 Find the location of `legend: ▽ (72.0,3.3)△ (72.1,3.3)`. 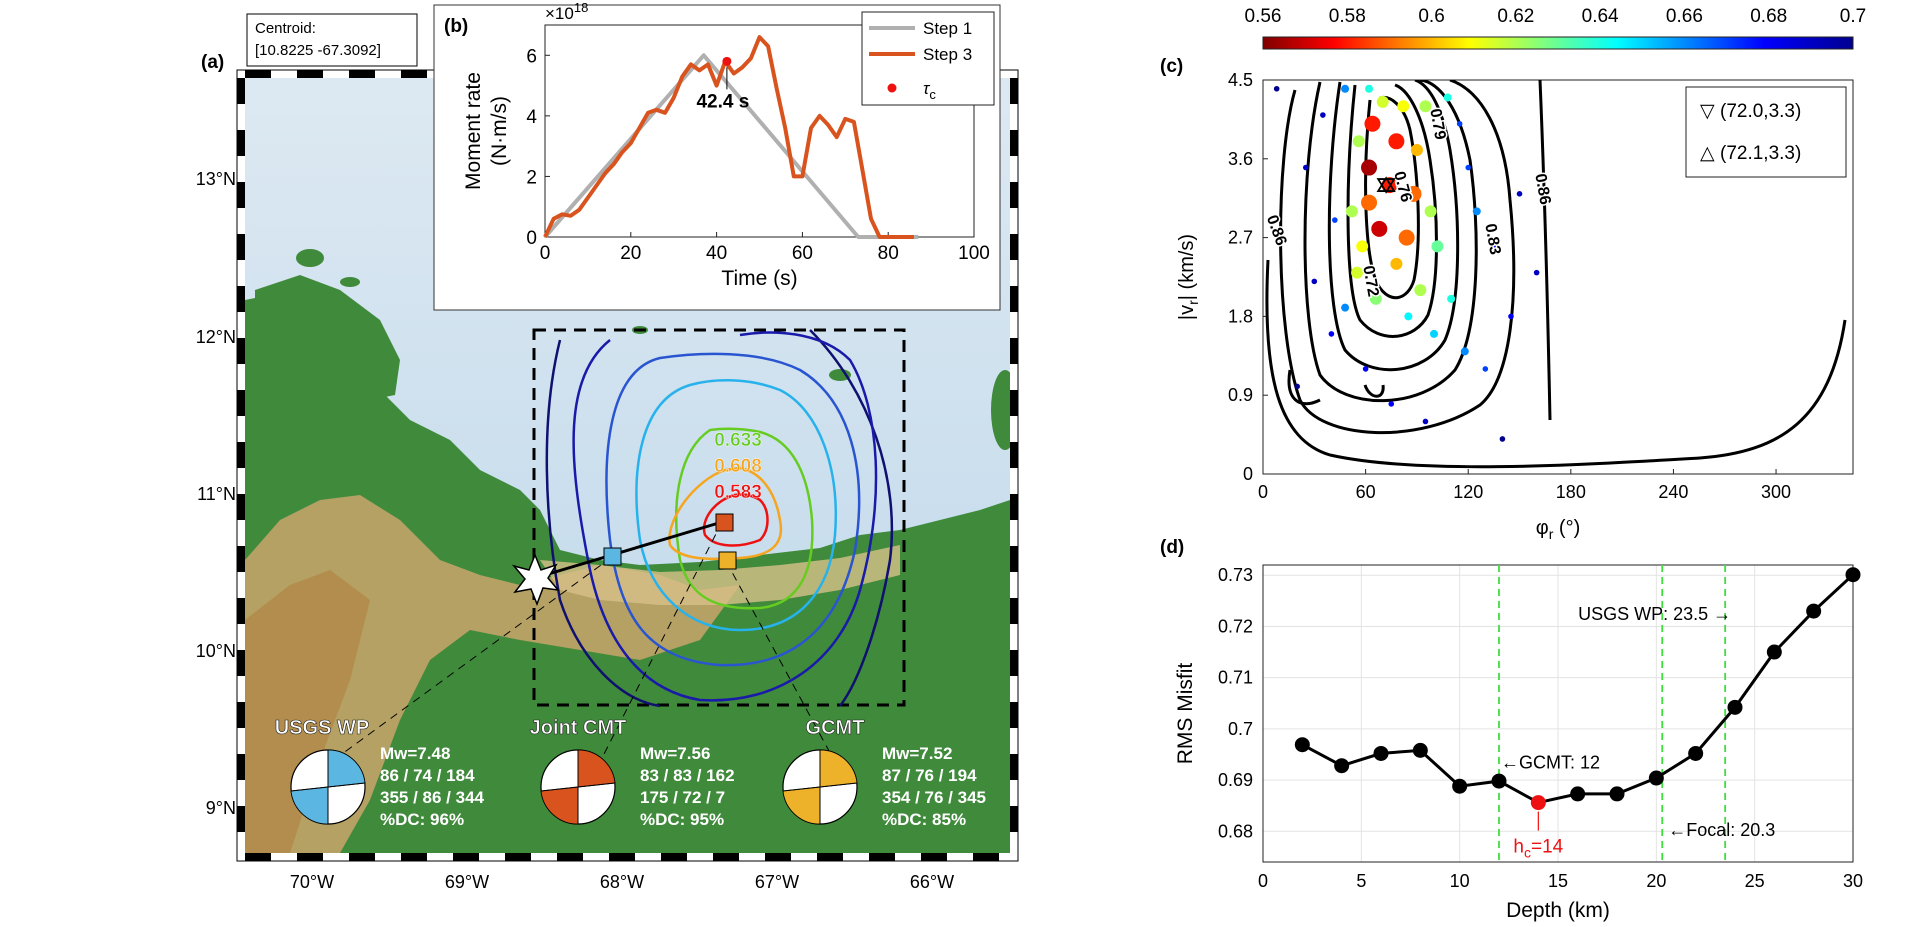

legend: ▽ (72.0,3.3)△ (72.1,3.3) is located at coordinates (1766, 132).